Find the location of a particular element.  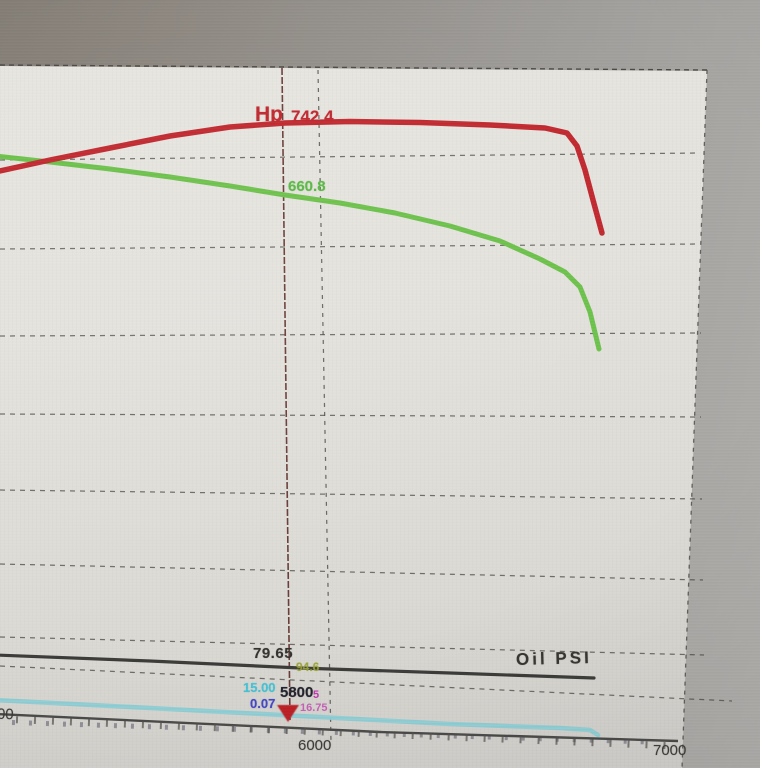

x-tick-6000: 6000 is located at coordinates (315, 745).